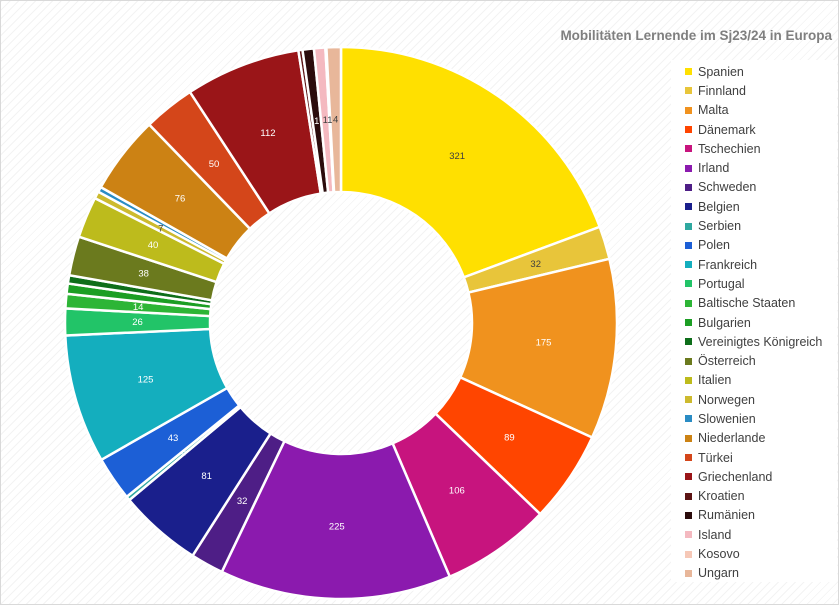  Describe the element at coordinates (720, 226) in the screenshot. I see `legend-label: Serbien` at that location.